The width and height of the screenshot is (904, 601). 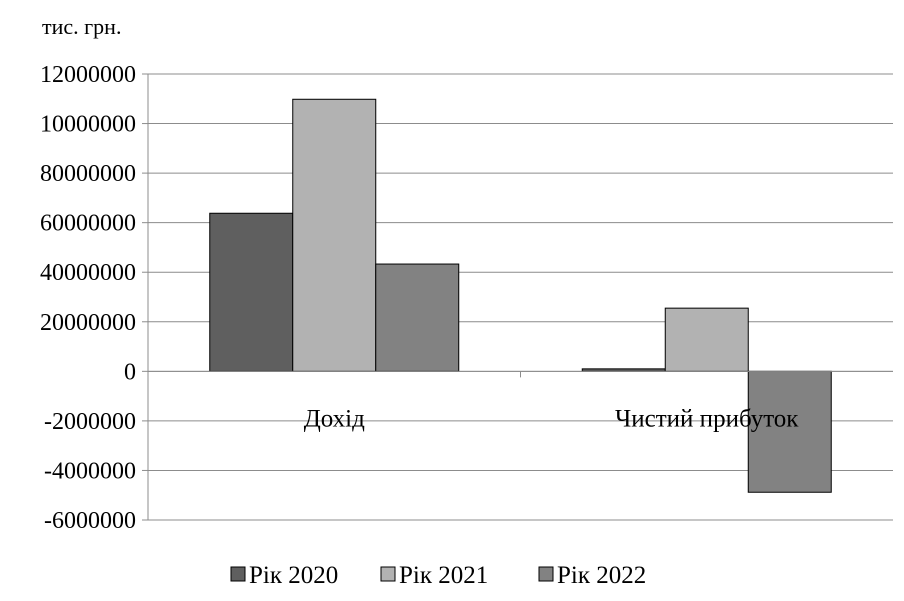 I want to click on legend-label-2: Рік 2022, so click(x=601, y=575).